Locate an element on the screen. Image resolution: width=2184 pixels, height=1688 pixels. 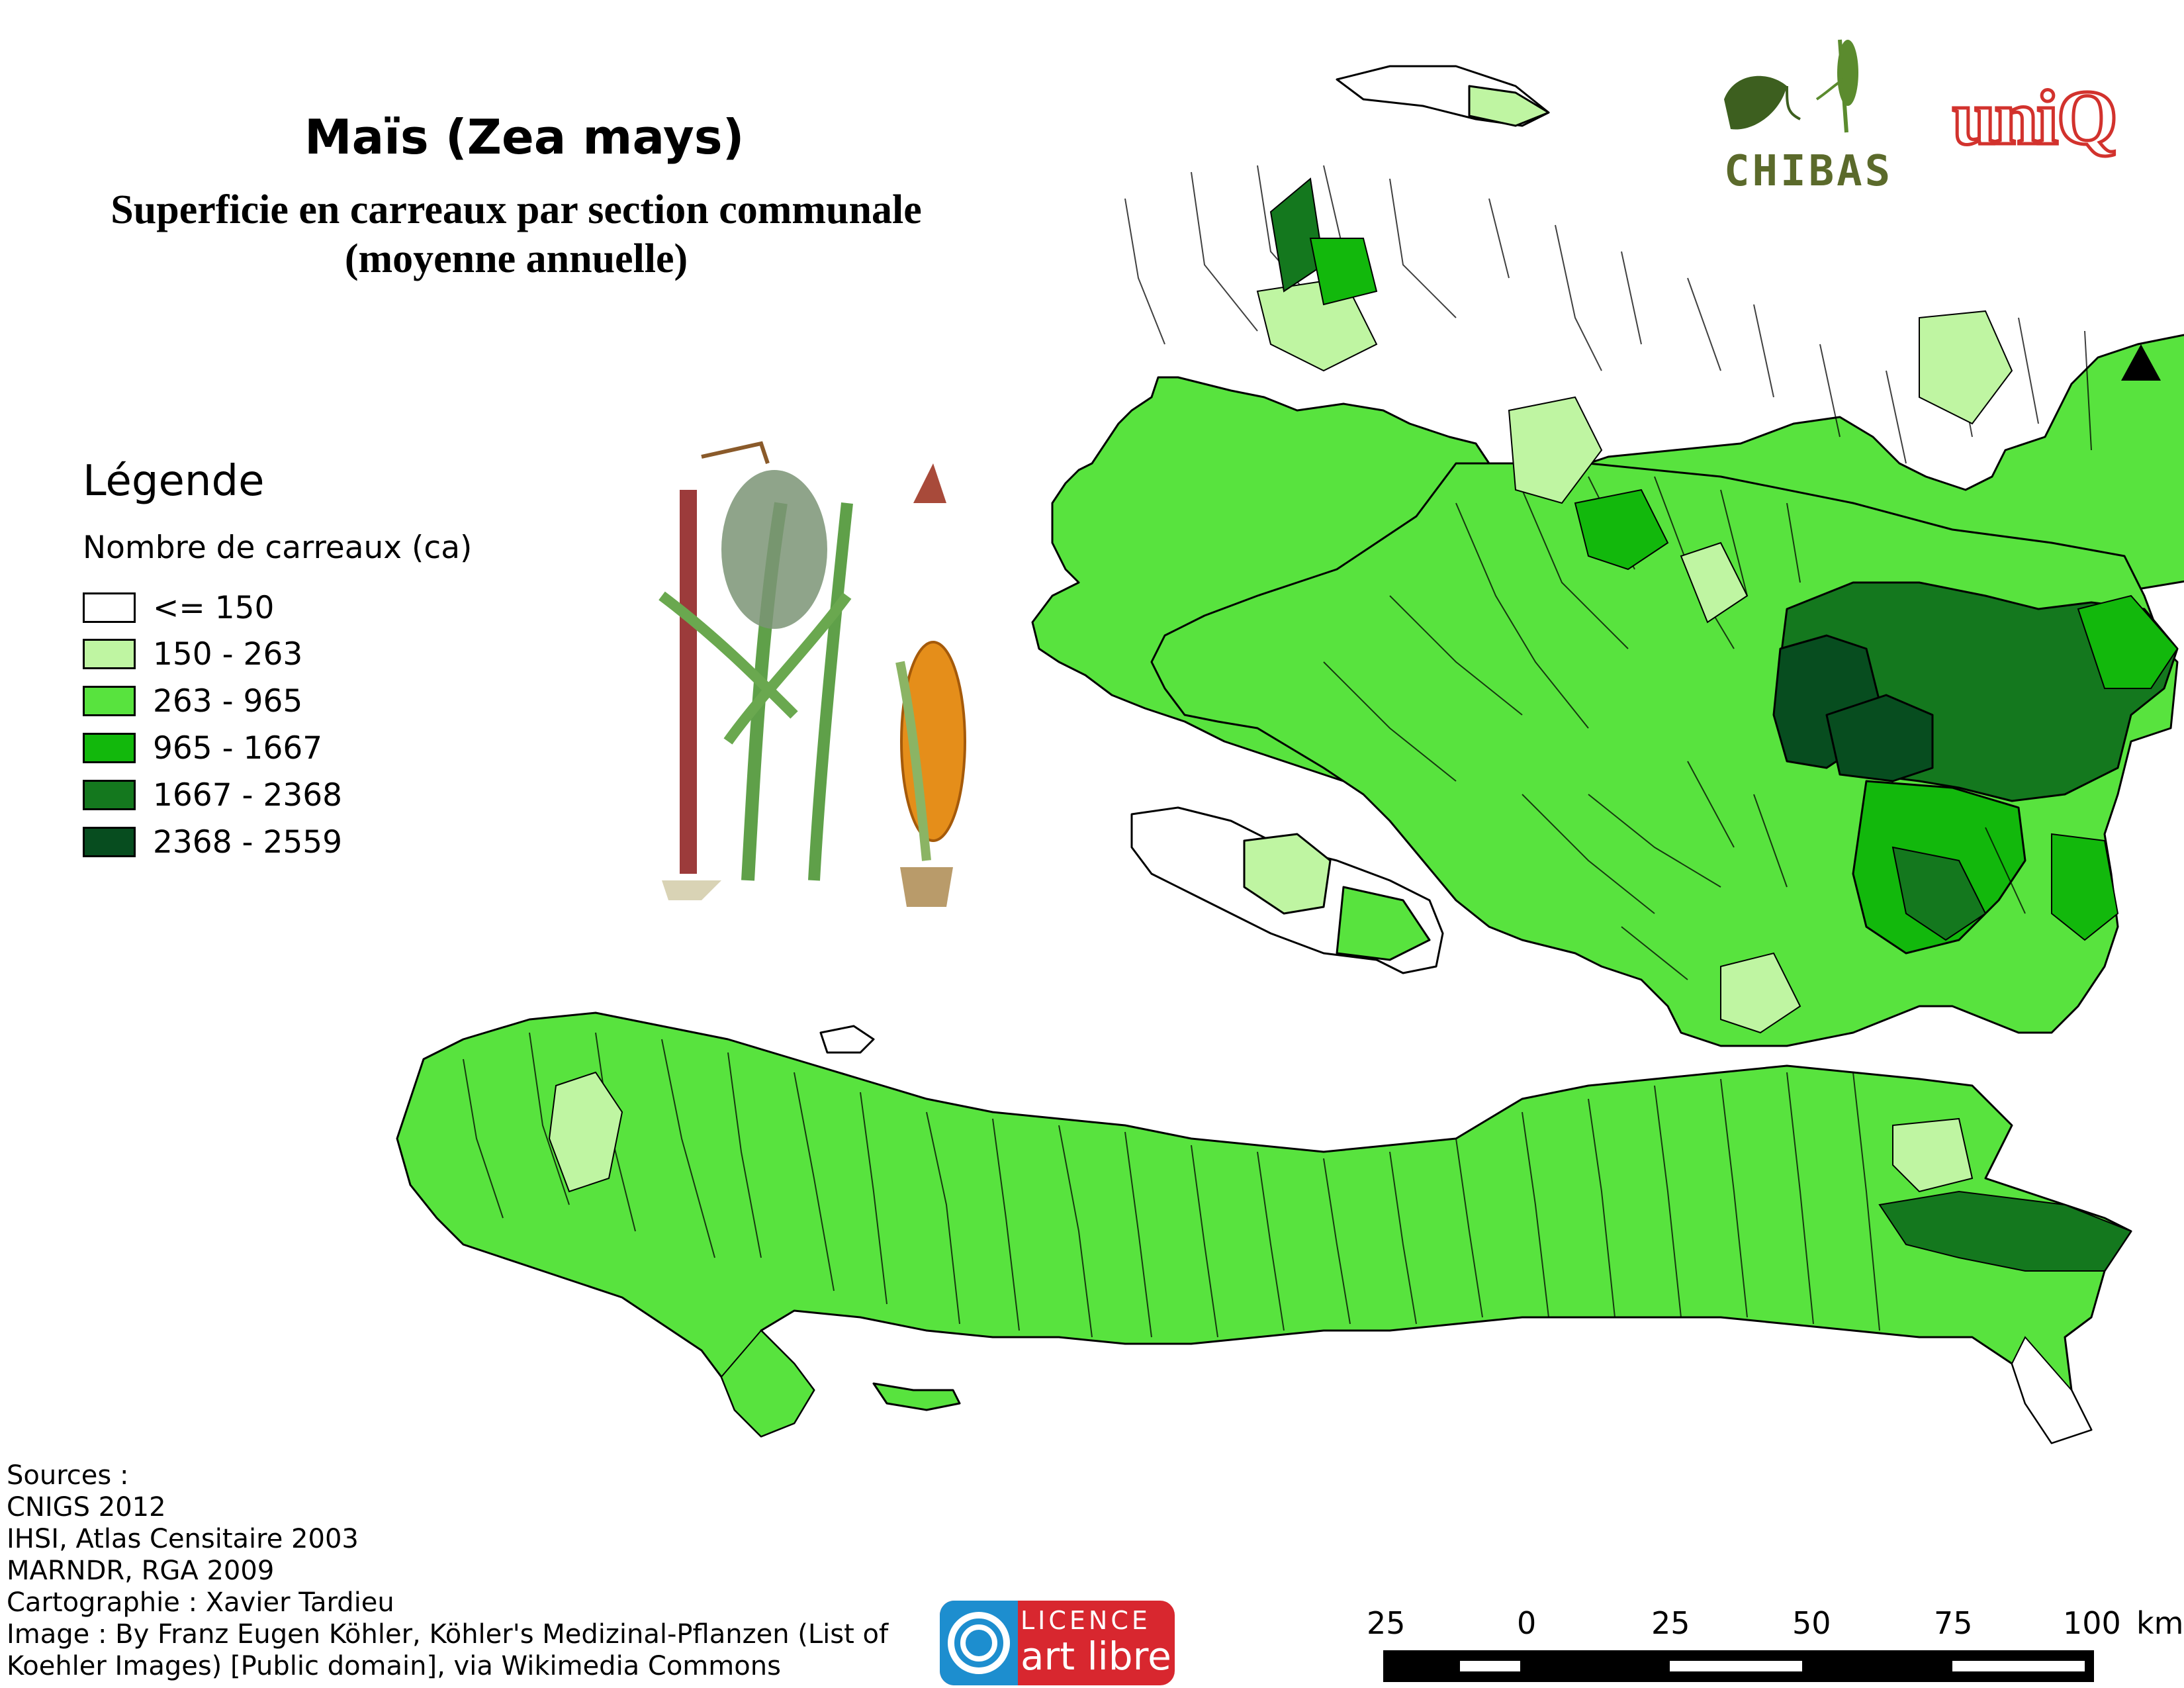
legend-item: 150 - 263 is located at coordinates (193, 654).